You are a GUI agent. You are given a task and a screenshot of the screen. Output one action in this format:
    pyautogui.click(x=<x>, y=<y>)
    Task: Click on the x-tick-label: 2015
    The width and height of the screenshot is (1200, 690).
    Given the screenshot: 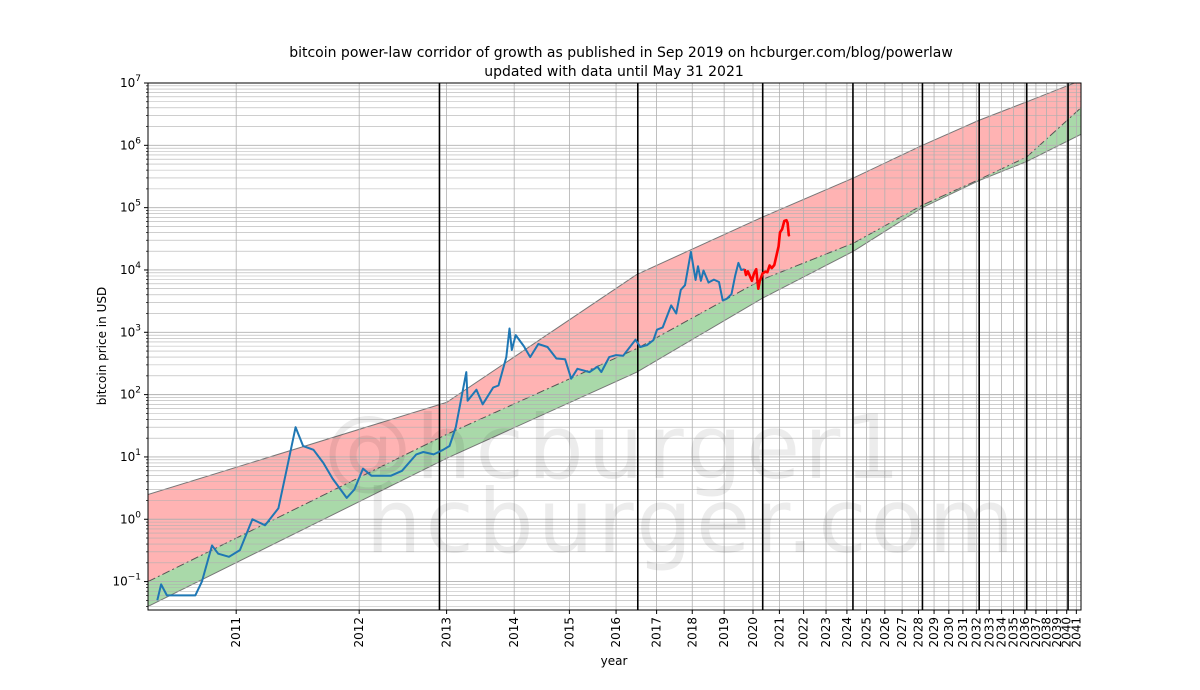 What is the action you would take?
    pyautogui.click(x=569, y=632)
    